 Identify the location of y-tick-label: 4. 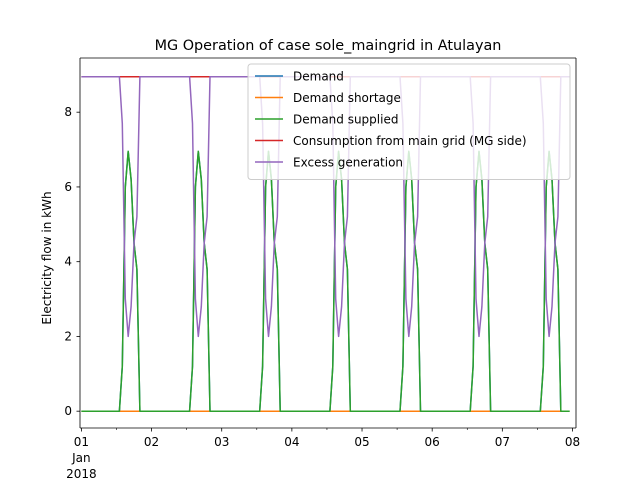
(68, 262).